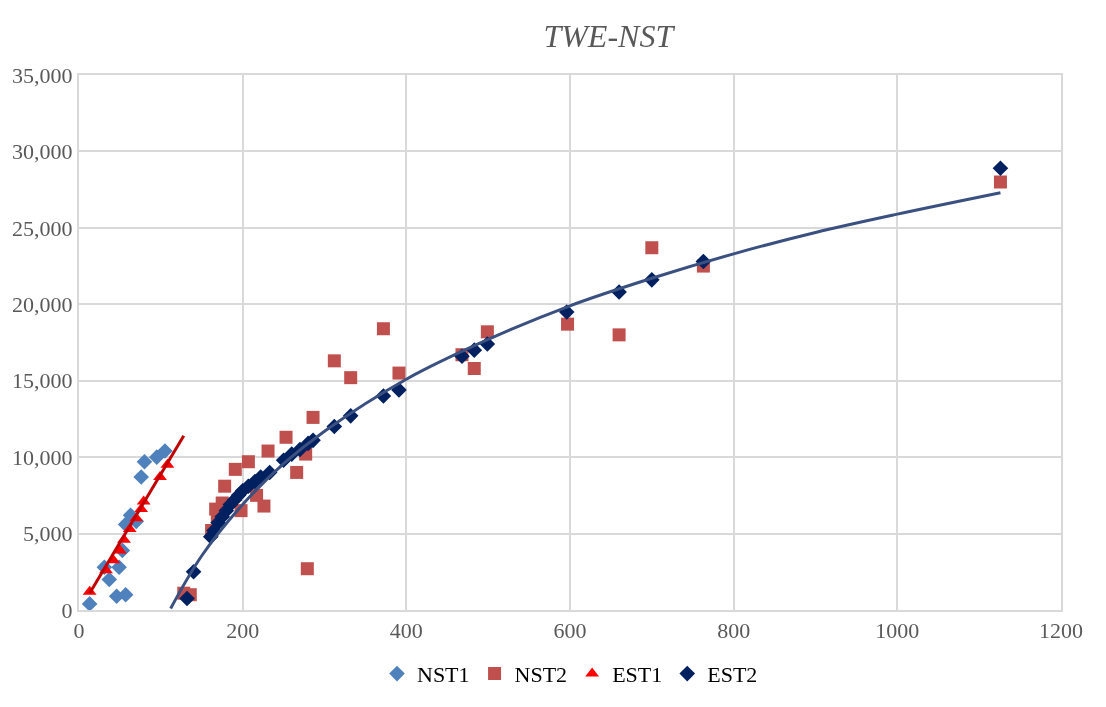 Image resolution: width=1106 pixels, height=707 pixels. What do you see at coordinates (42, 152) in the screenshot?
I see `y-tick-label: 30,000` at bounding box center [42, 152].